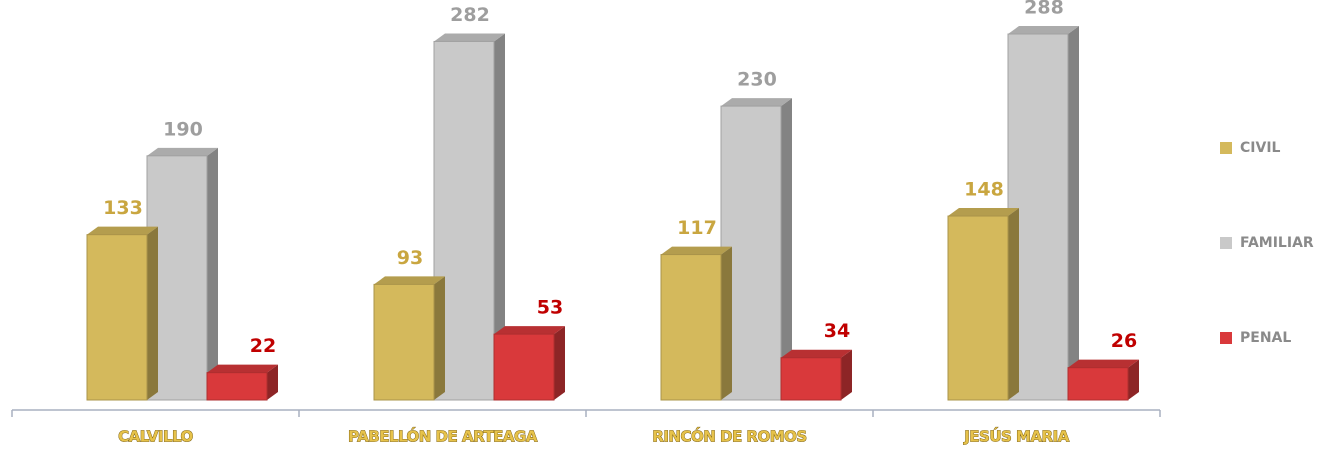  I want to click on data-label: 148, so click(984, 190).